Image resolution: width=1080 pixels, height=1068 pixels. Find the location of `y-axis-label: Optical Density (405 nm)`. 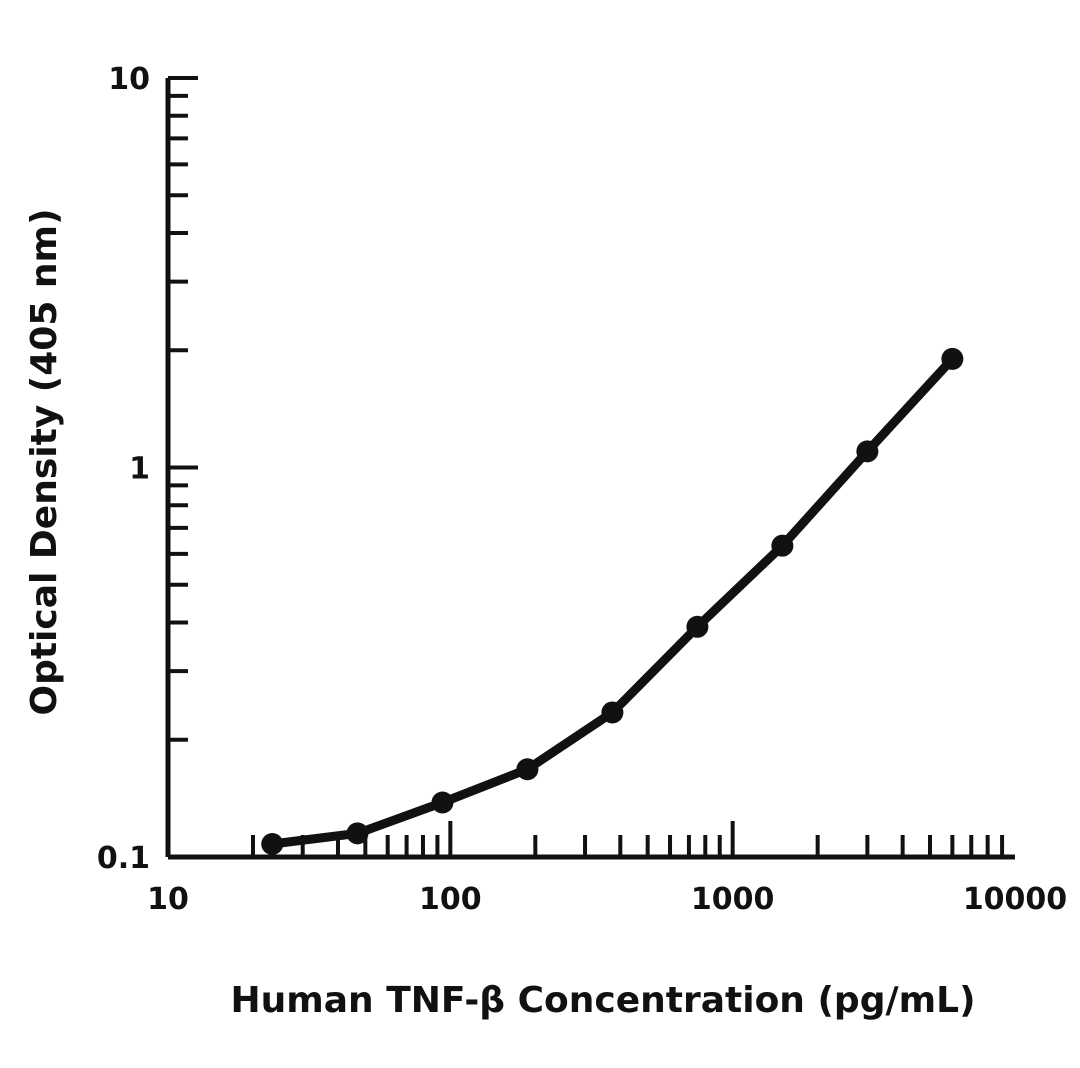

y-axis-label: Optical Density (405 nm) is located at coordinates (44, 461).